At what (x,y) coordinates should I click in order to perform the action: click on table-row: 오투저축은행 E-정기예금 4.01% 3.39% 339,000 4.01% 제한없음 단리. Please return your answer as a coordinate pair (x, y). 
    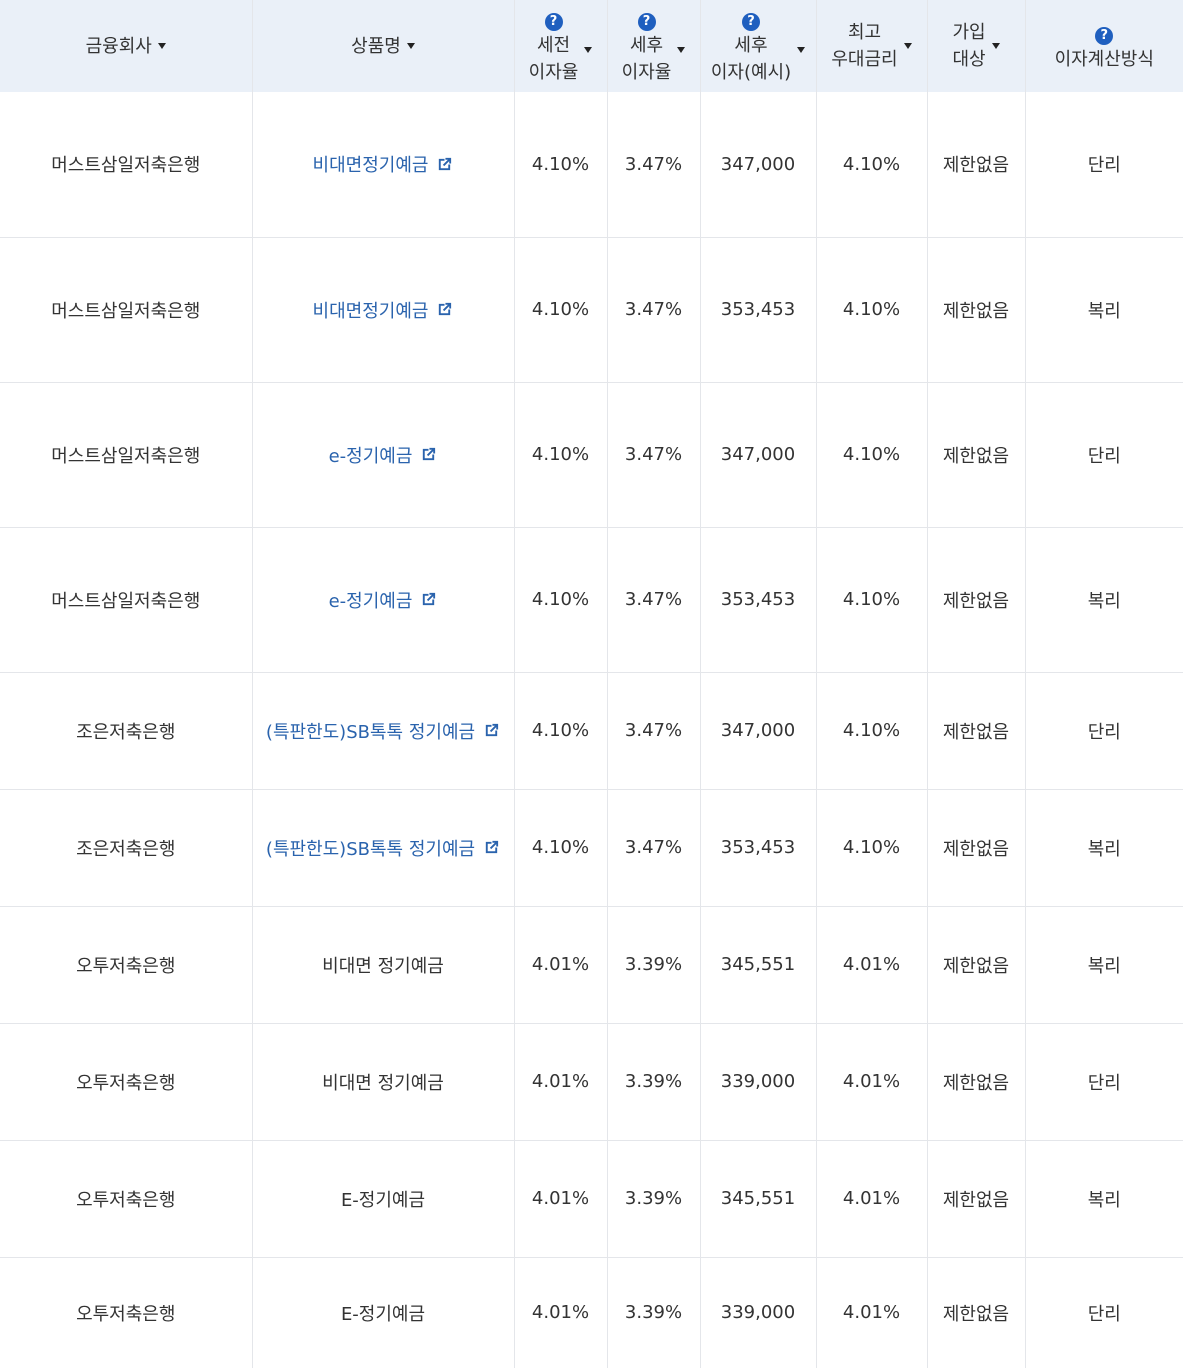
    Looking at the image, I should click on (591, 1312).